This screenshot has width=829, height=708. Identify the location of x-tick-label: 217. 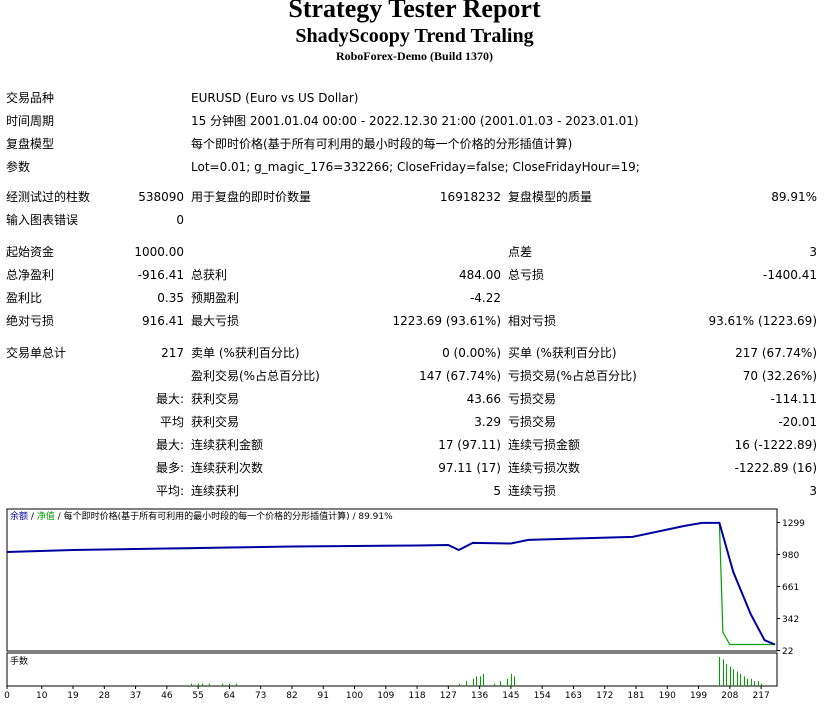
(761, 696).